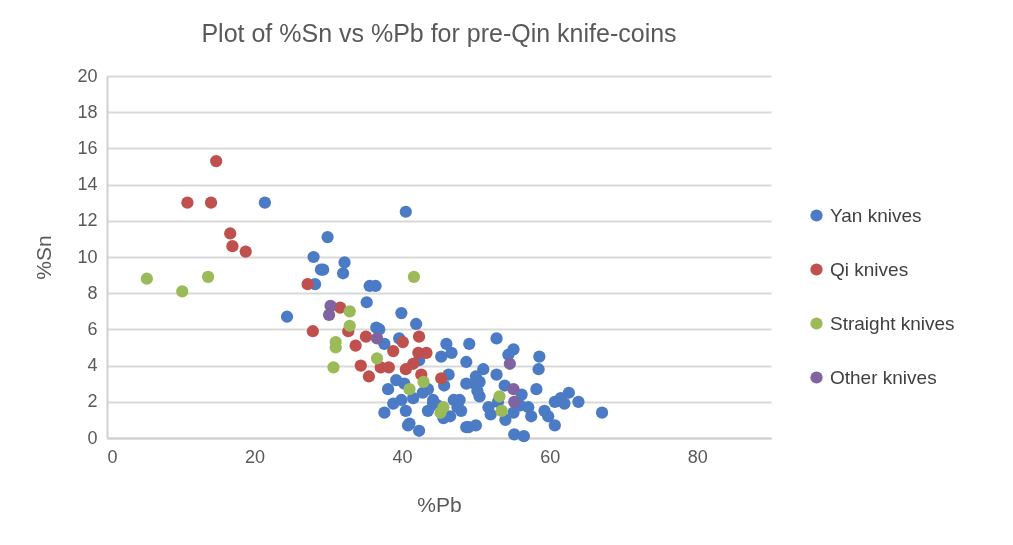 This screenshot has width=1013, height=545. I want to click on x-tick-label: 20, so click(255, 456).